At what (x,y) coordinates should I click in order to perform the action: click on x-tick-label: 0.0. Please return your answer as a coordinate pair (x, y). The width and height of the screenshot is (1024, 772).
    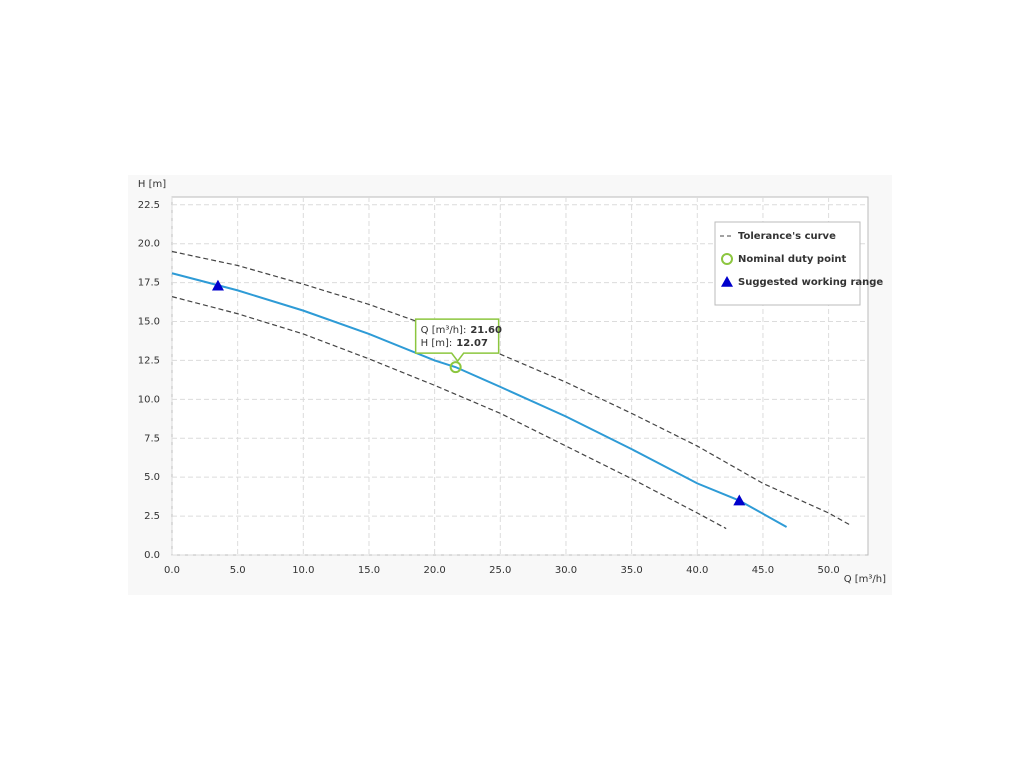
    Looking at the image, I should click on (172, 570).